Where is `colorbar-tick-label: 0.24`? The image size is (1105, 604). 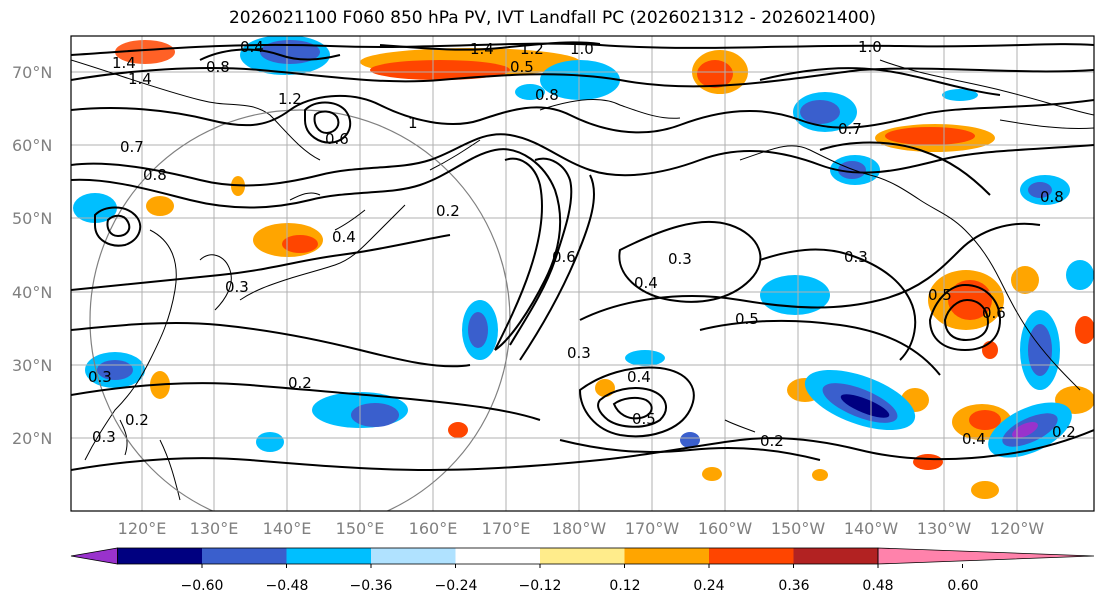
colorbar-tick-label: 0.24 is located at coordinates (708, 586).